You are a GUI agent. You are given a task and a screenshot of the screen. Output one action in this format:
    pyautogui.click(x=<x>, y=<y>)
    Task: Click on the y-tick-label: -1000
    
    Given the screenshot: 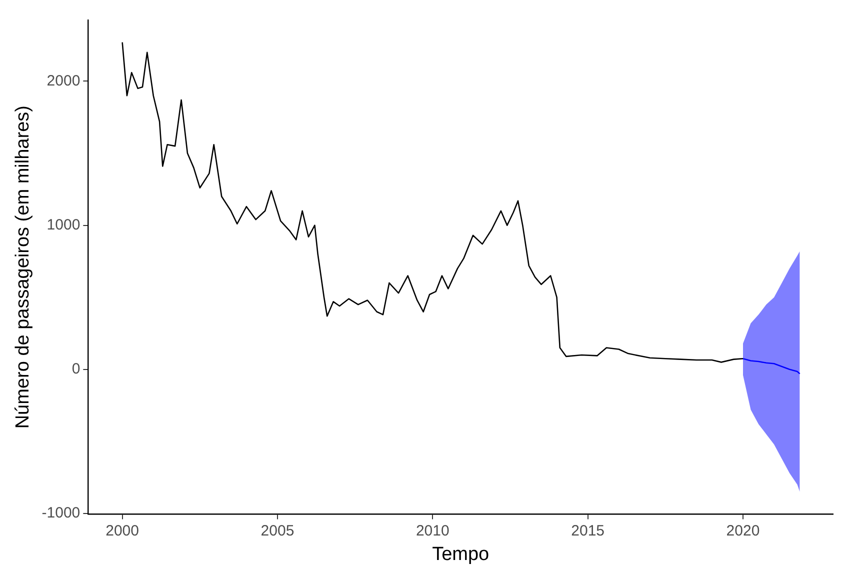 What is the action you would take?
    pyautogui.click(x=61, y=513)
    